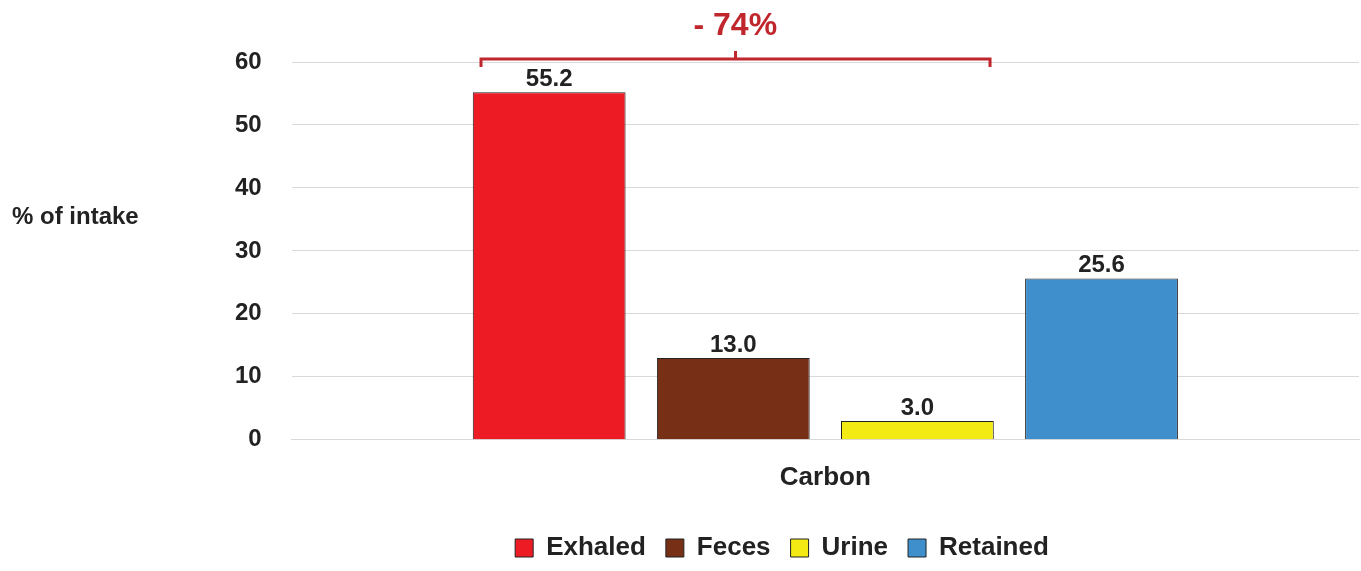 This screenshot has width=1361, height=571. What do you see at coordinates (1101, 264) in the screenshot?
I see `data-label: 25.6` at bounding box center [1101, 264].